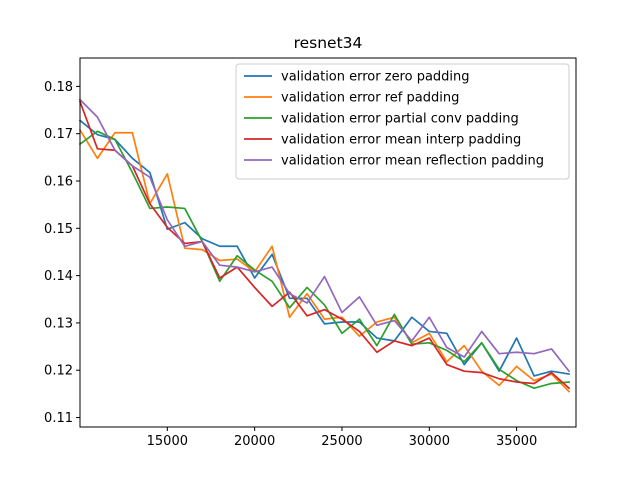 This screenshot has width=640, height=479. What do you see at coordinates (58, 134) in the screenshot?
I see `y-tick-label: 0.17` at bounding box center [58, 134].